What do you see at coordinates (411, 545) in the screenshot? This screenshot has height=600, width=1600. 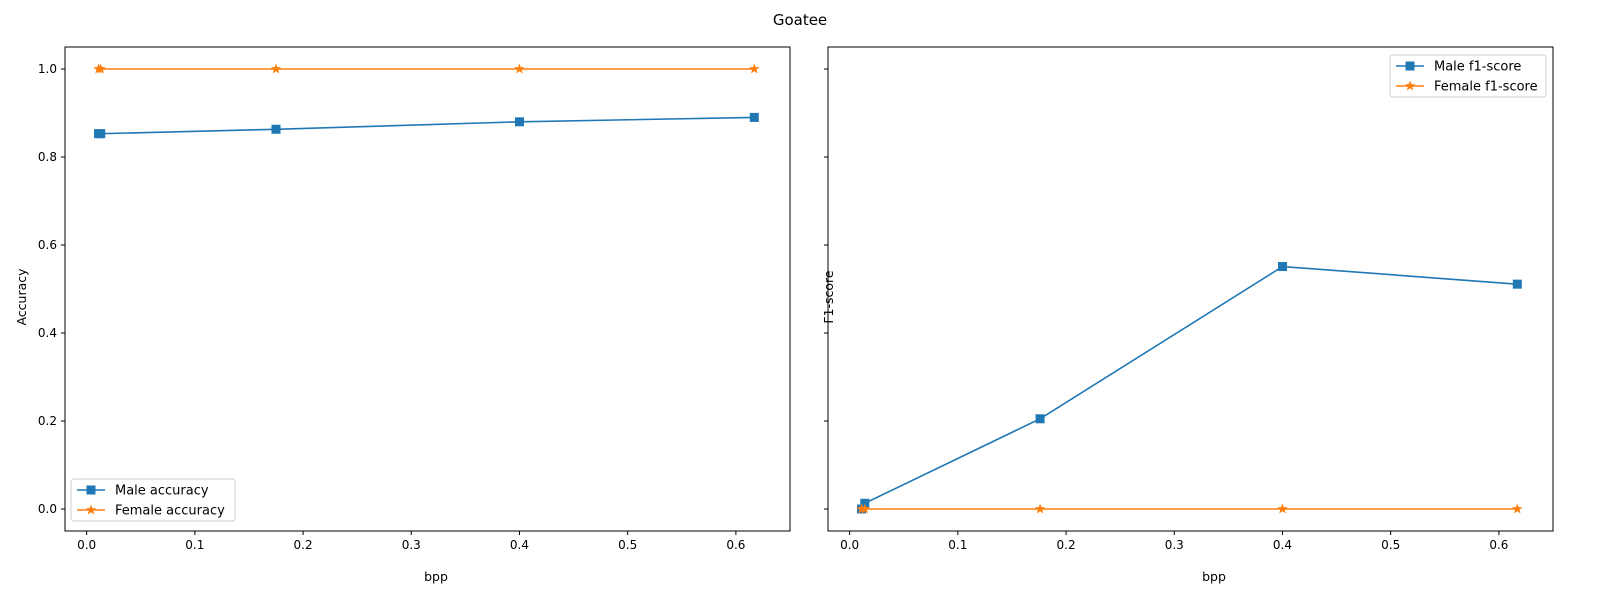 I see `accuracy-x-tick-label: 0.3` at bounding box center [411, 545].